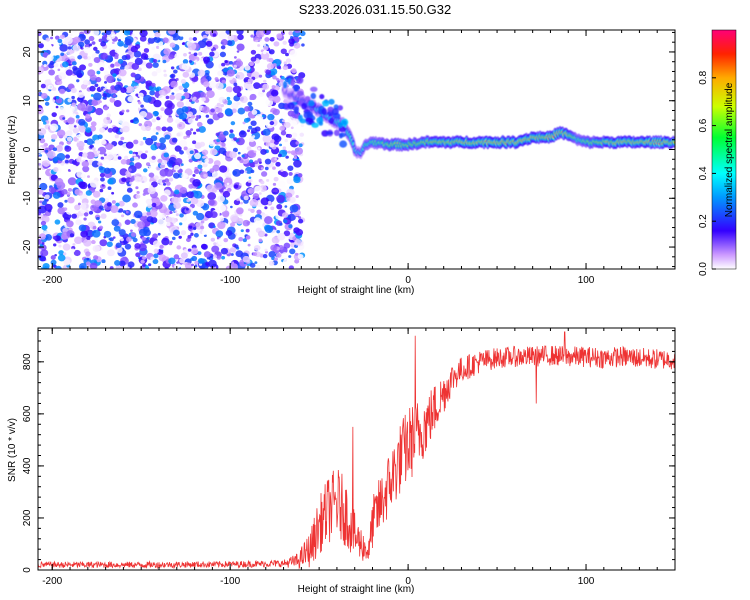 This screenshot has height=600, width=750. I want to click on spectrogram-y-tick-label: -20, so click(27, 246).